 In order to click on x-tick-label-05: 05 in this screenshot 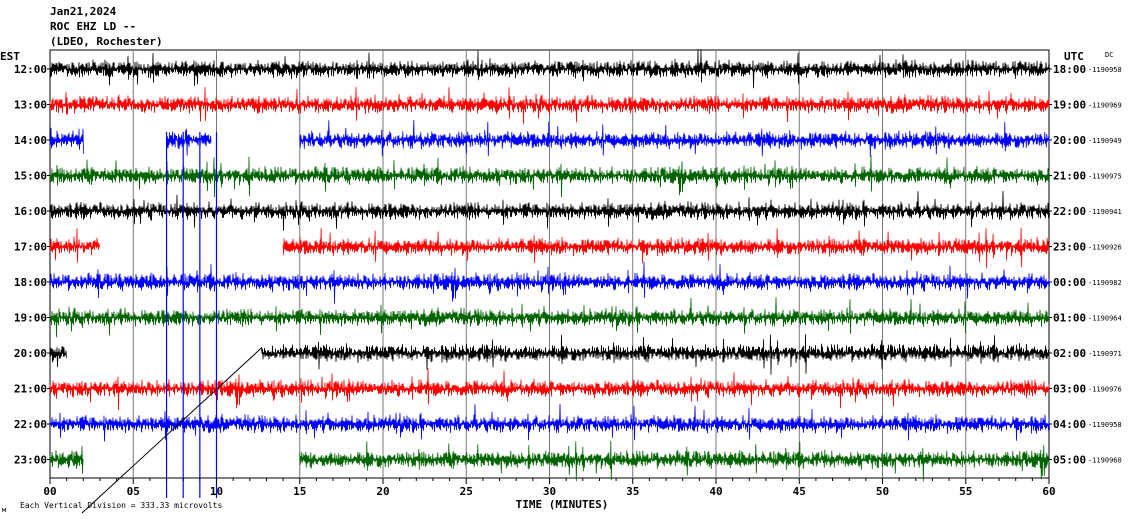, I will do `click(133, 491)`.